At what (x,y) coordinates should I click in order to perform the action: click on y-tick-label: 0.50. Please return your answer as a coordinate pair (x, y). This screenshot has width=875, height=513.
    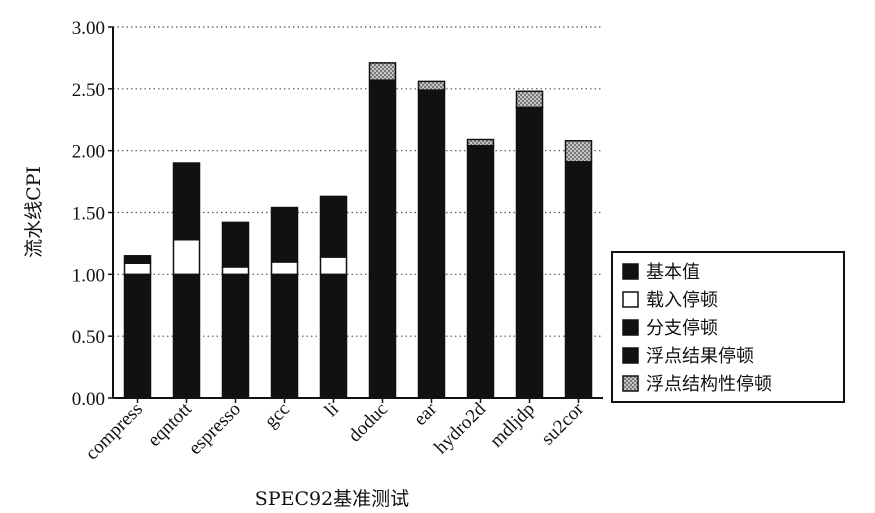
    Looking at the image, I should click on (88, 337).